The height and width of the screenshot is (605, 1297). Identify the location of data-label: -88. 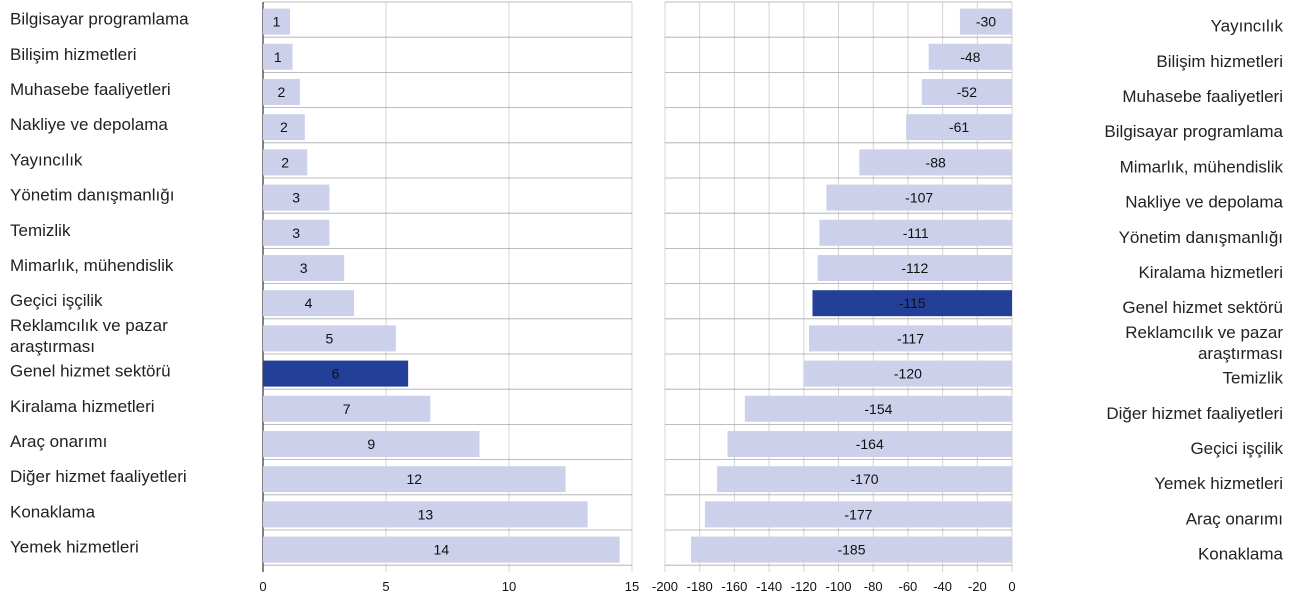
(936, 162).